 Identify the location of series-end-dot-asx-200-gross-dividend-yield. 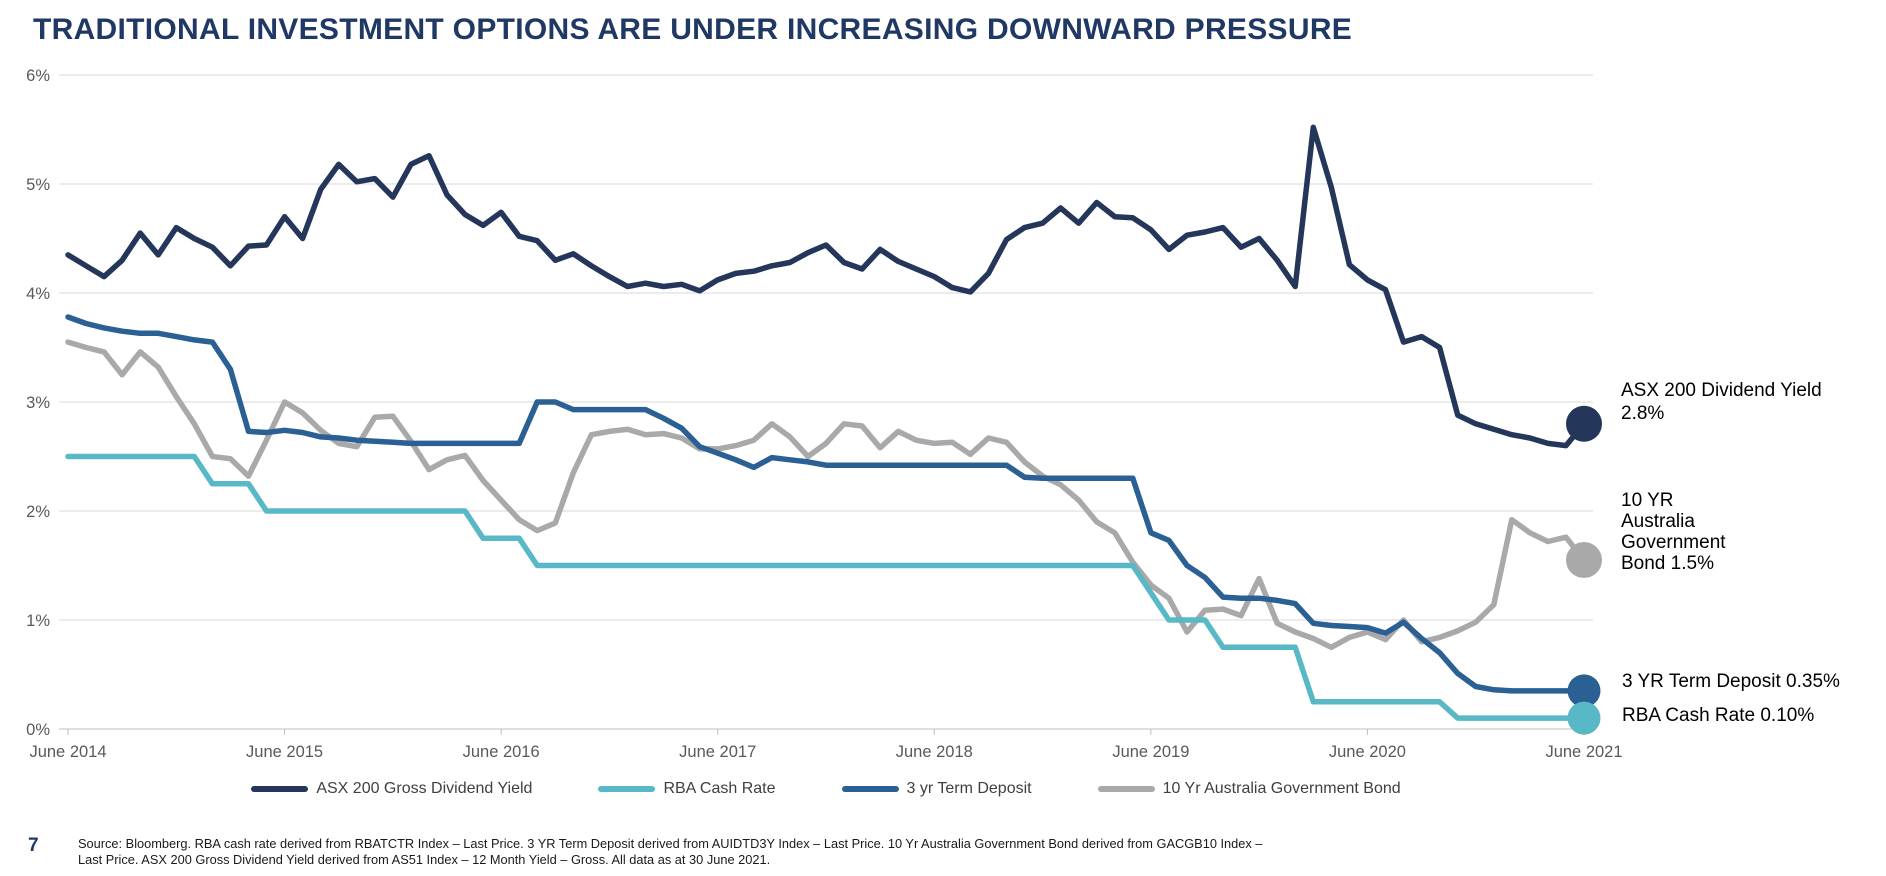
(1584, 423).